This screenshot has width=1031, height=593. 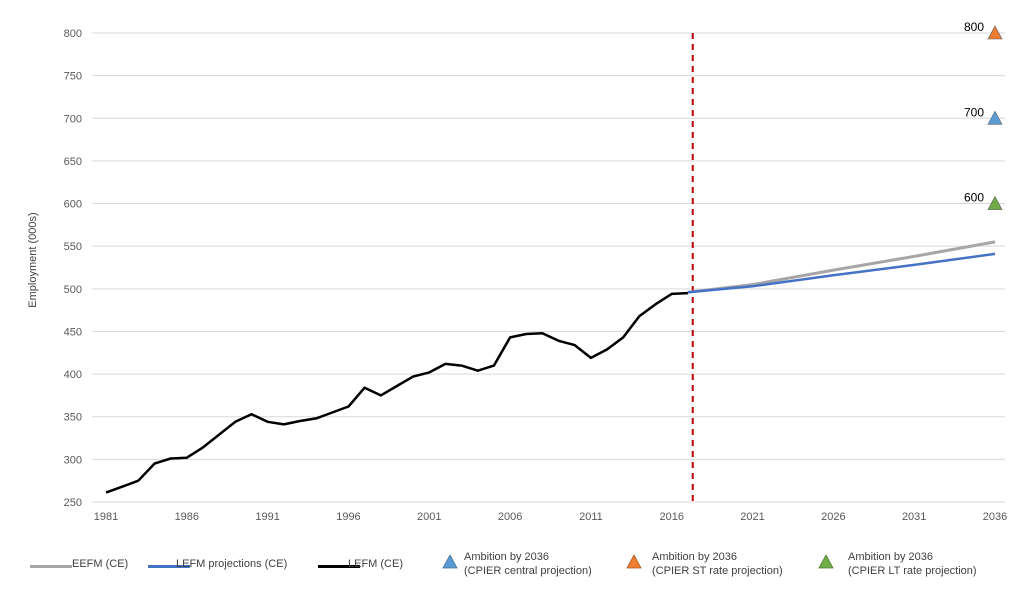 What do you see at coordinates (73, 77) in the screenshot?
I see `y-tick-label: 750` at bounding box center [73, 77].